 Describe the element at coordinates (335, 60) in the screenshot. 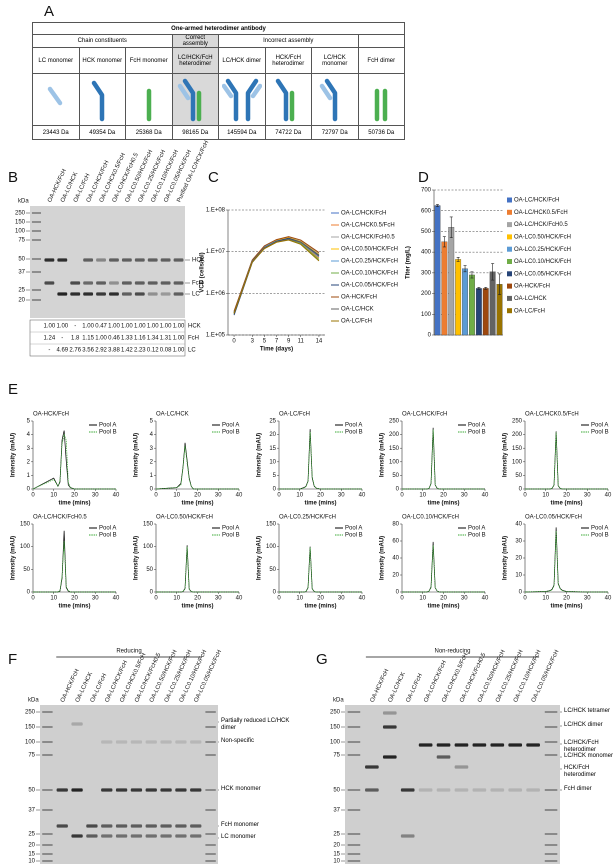

I see `species-name: LC/HCK monomer` at that location.